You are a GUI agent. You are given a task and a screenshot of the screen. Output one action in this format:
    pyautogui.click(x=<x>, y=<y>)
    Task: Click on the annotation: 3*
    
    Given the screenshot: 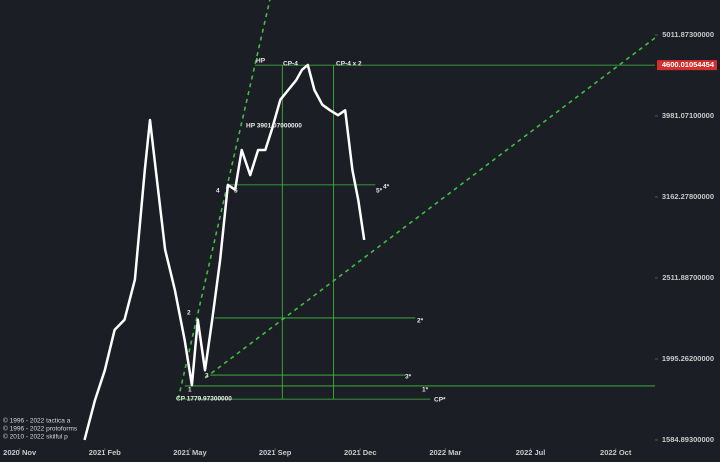 What is the action you would take?
    pyautogui.click(x=408, y=377)
    